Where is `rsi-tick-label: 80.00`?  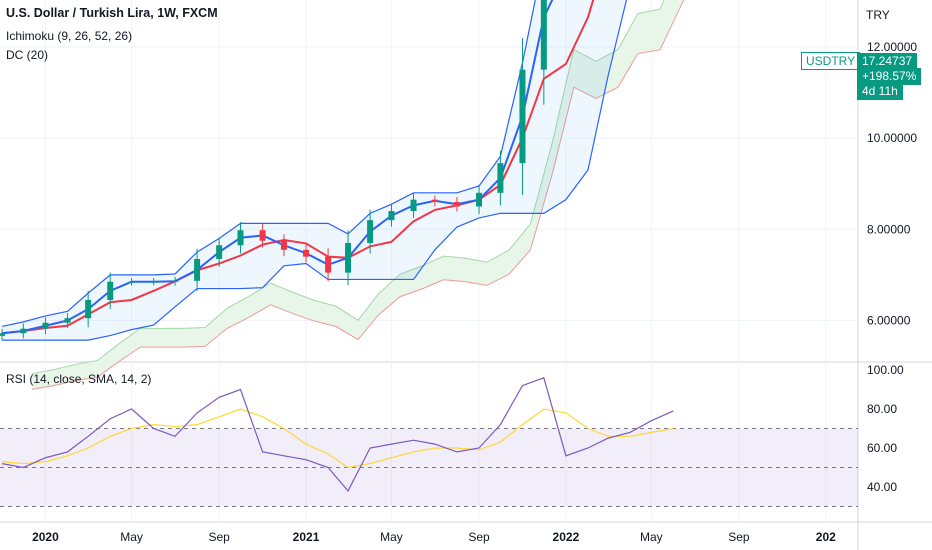 rsi-tick-label: 80.00 is located at coordinates (882, 409).